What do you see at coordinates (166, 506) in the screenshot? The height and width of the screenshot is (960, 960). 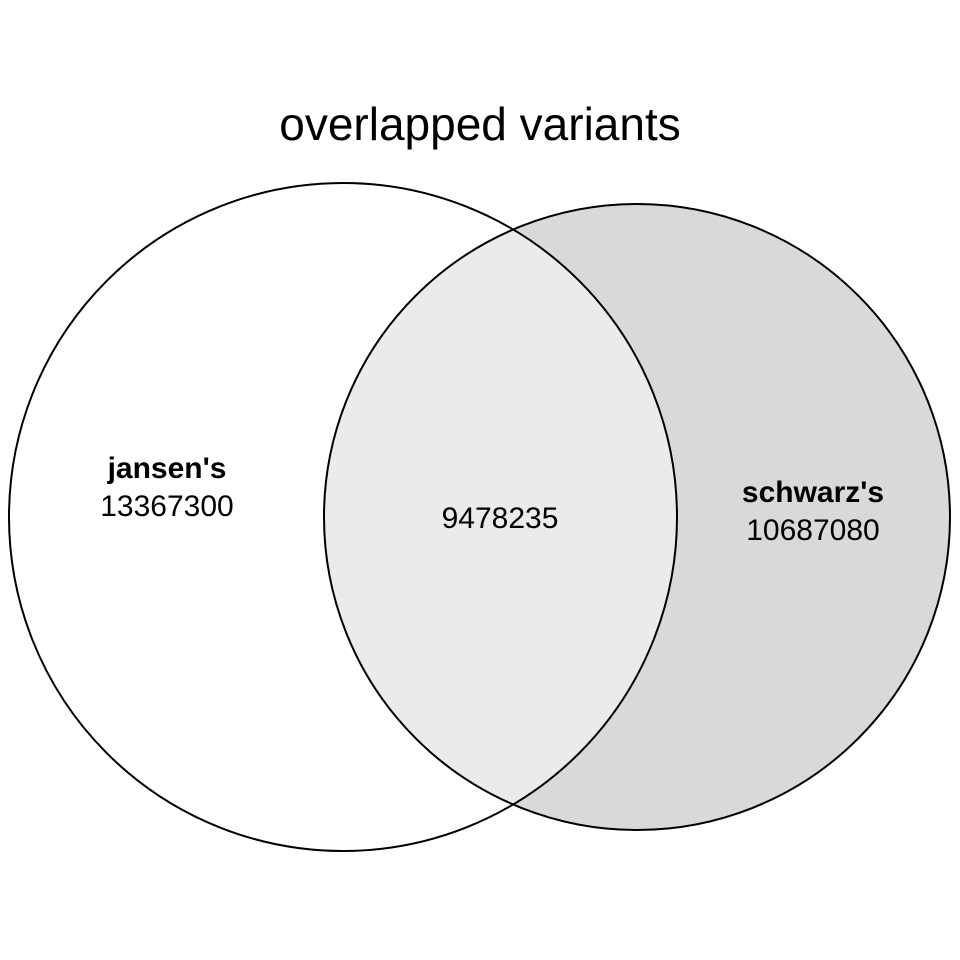 I see `set-a-only-count: 13367300` at bounding box center [166, 506].